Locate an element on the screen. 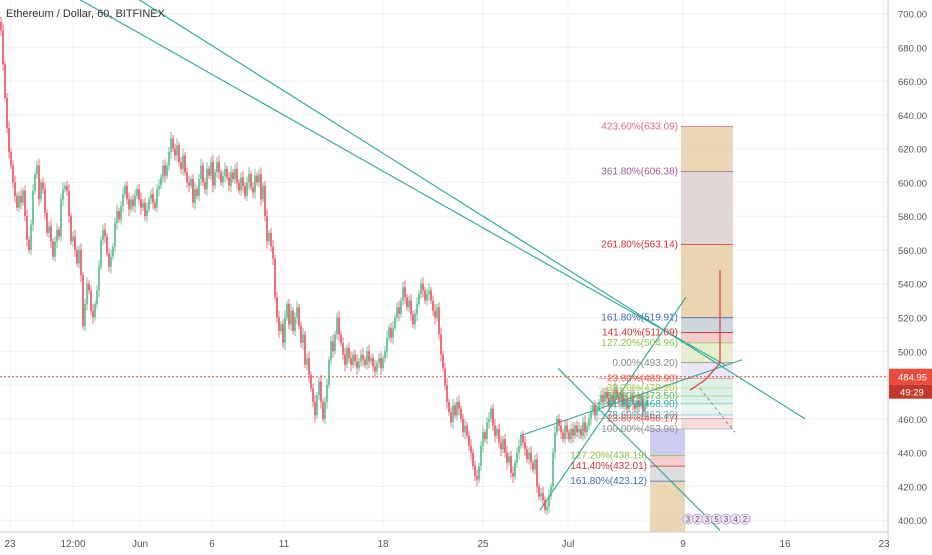 Image resolution: width=932 pixels, height=555 pixels. fib-zone-lower-a is located at coordinates (667, 442).